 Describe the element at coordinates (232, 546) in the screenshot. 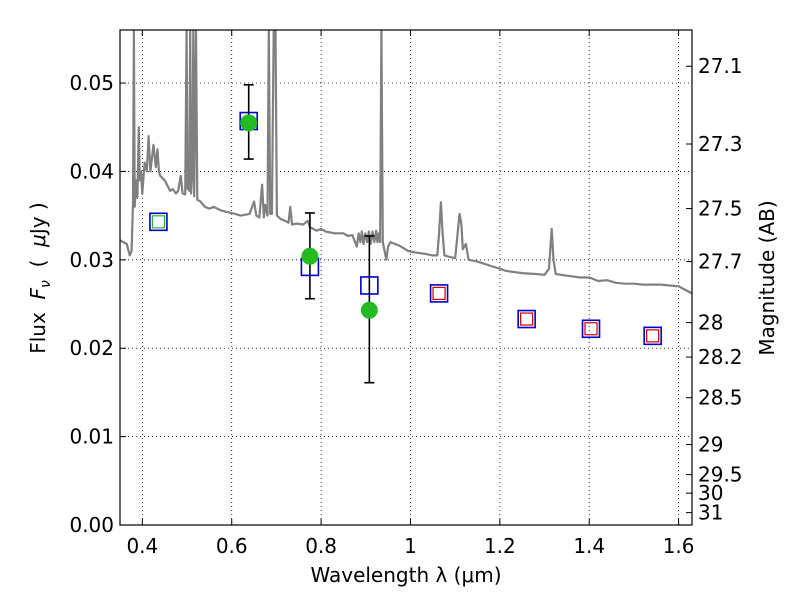

I see `x-tick-label: 0.6` at that location.